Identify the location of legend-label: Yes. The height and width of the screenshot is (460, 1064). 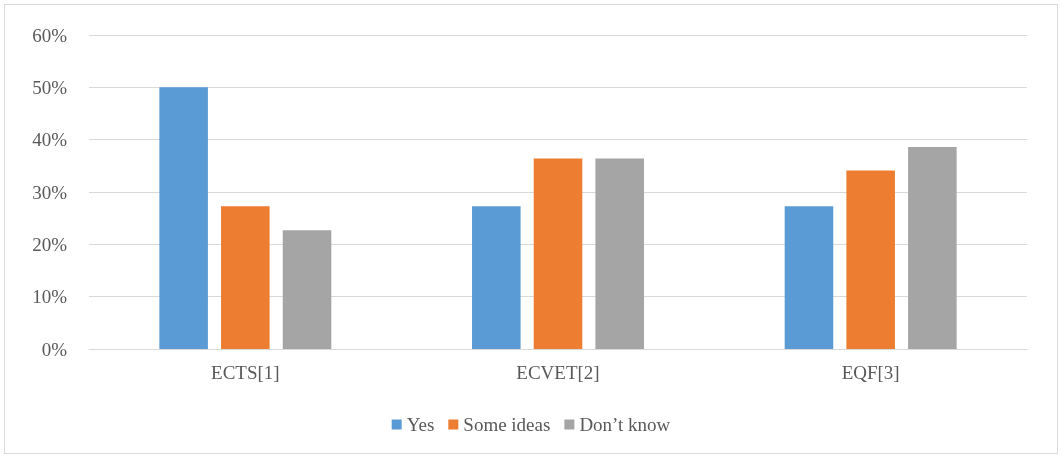
(420, 424).